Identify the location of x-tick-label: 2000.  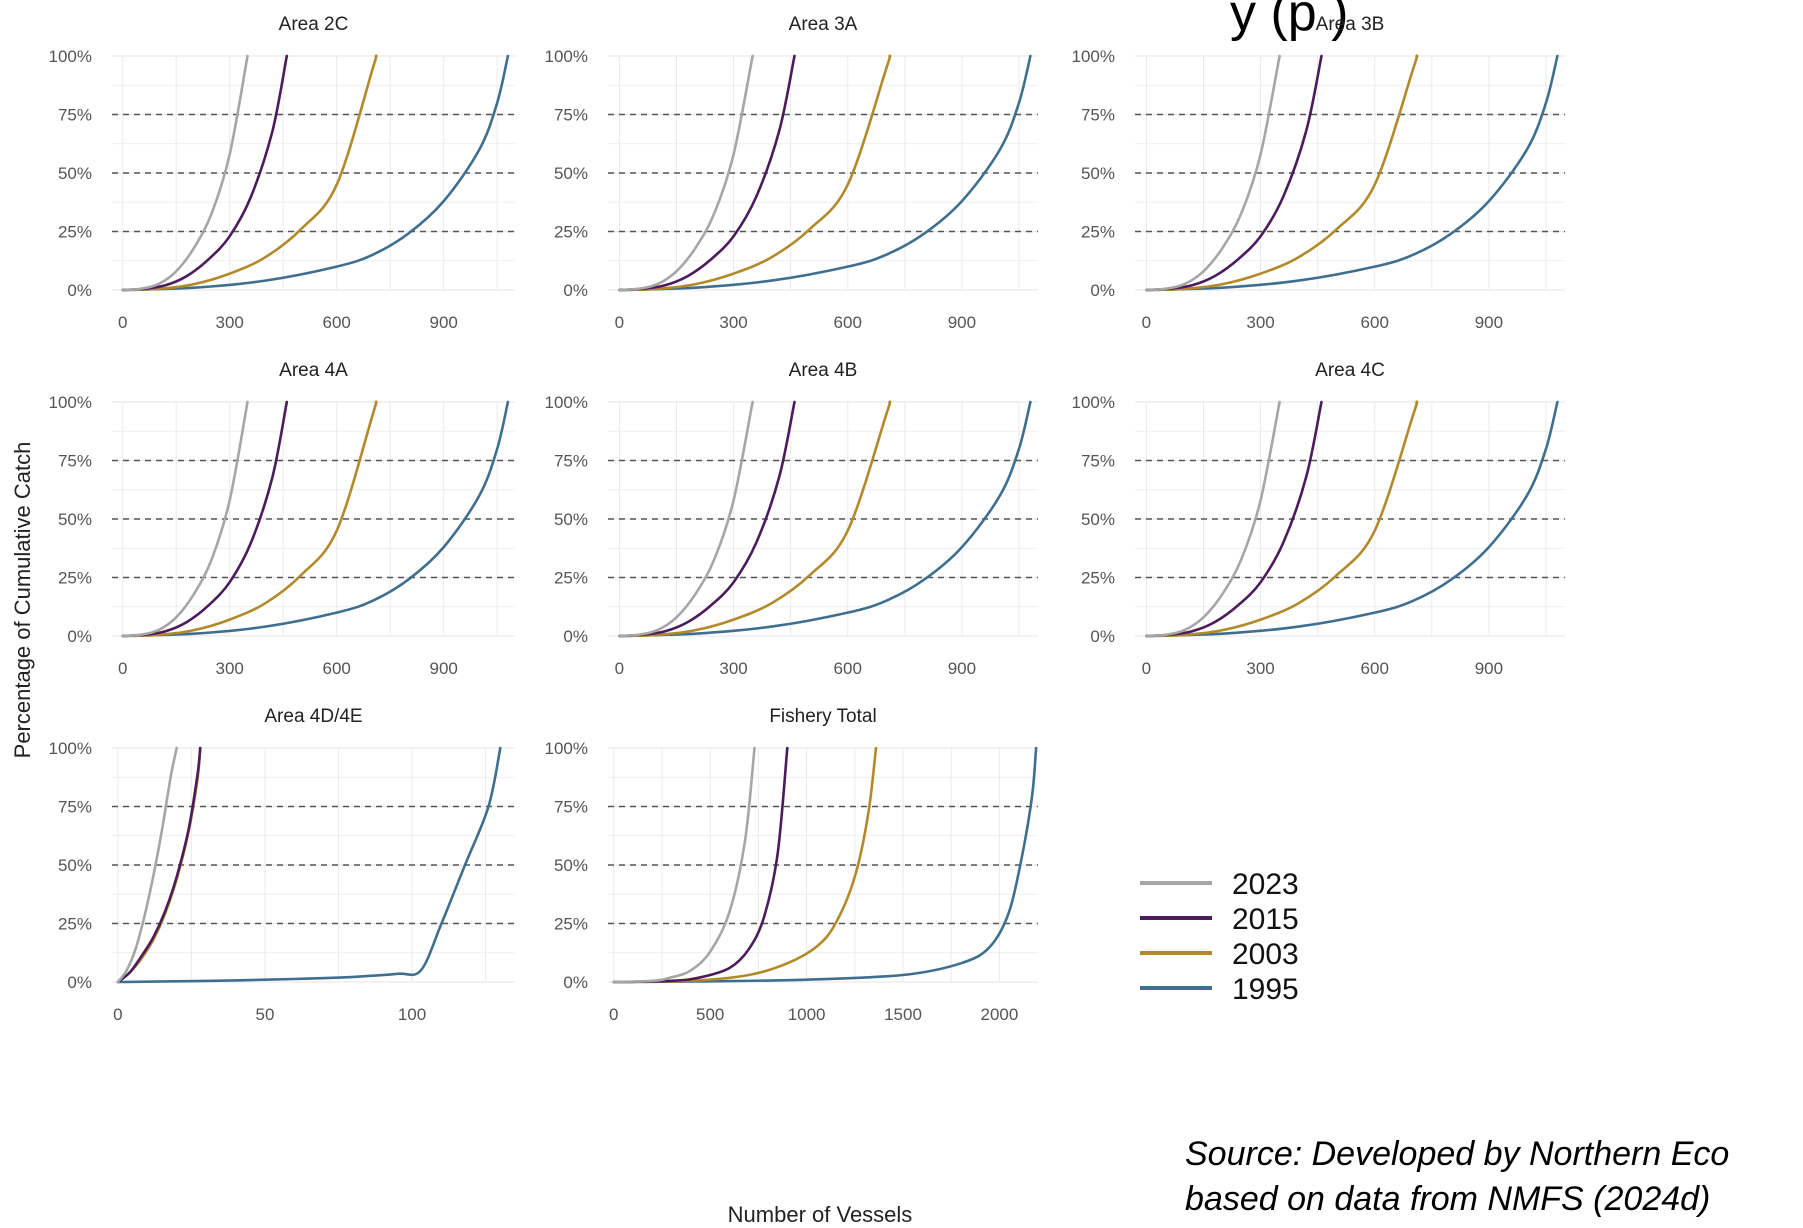
(1000, 1014).